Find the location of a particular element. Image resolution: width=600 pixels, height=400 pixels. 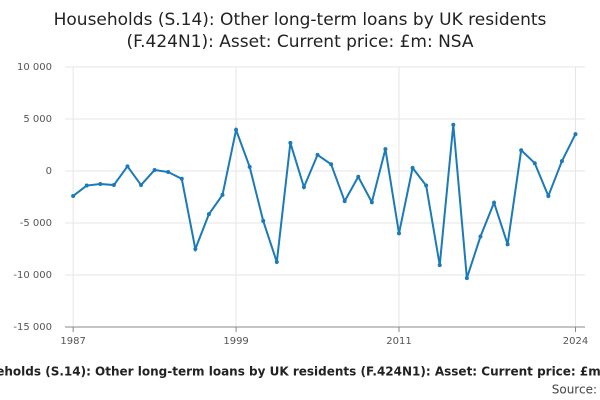

x-tick-label: 1999 is located at coordinates (235, 341).